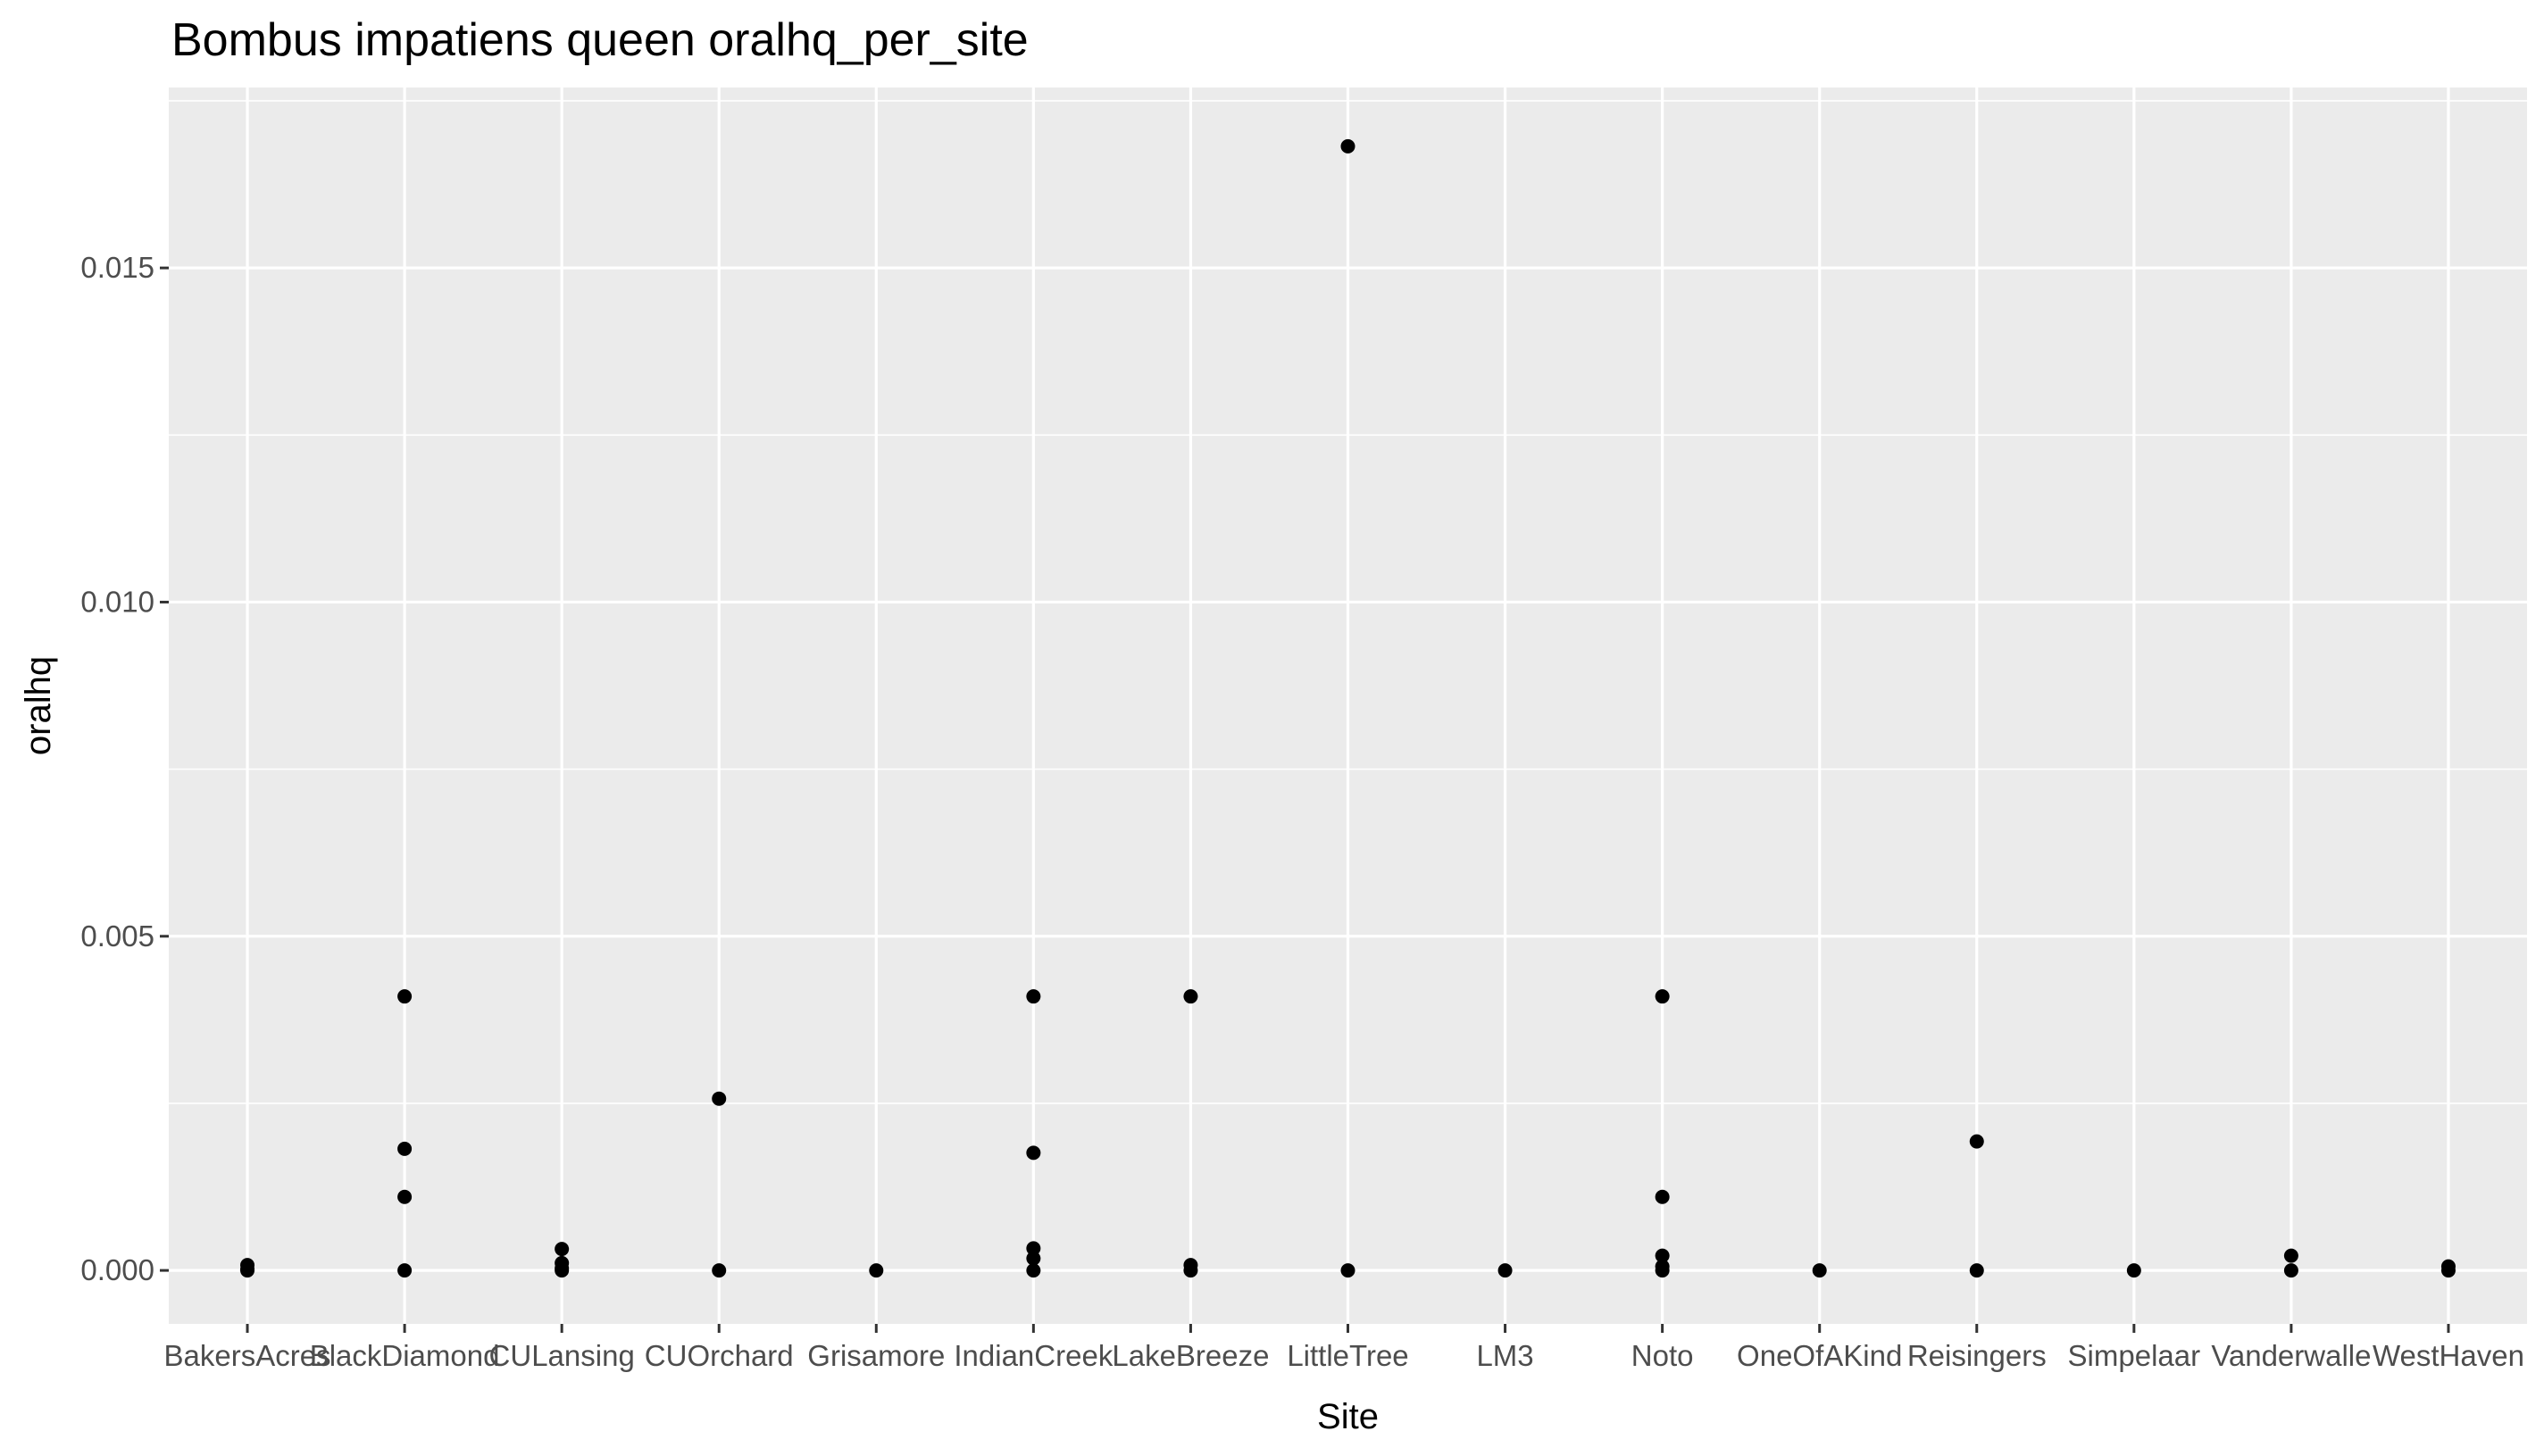 The height and width of the screenshot is (1456, 2544). I want to click on x-tick-label: IndianCreek, so click(1033, 1355).